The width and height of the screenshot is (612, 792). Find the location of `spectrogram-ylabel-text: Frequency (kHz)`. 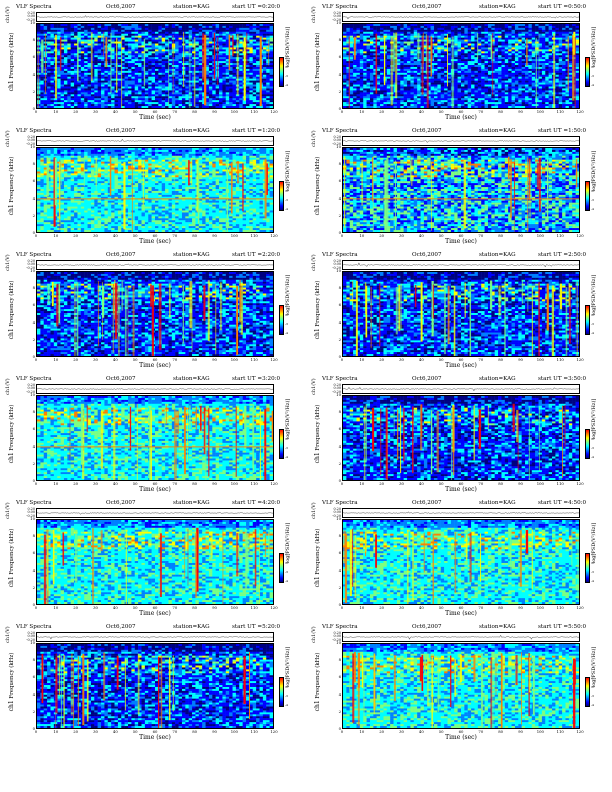

spectrogram-ylabel-text: Frequency (kHz) is located at coordinates (12, 304).